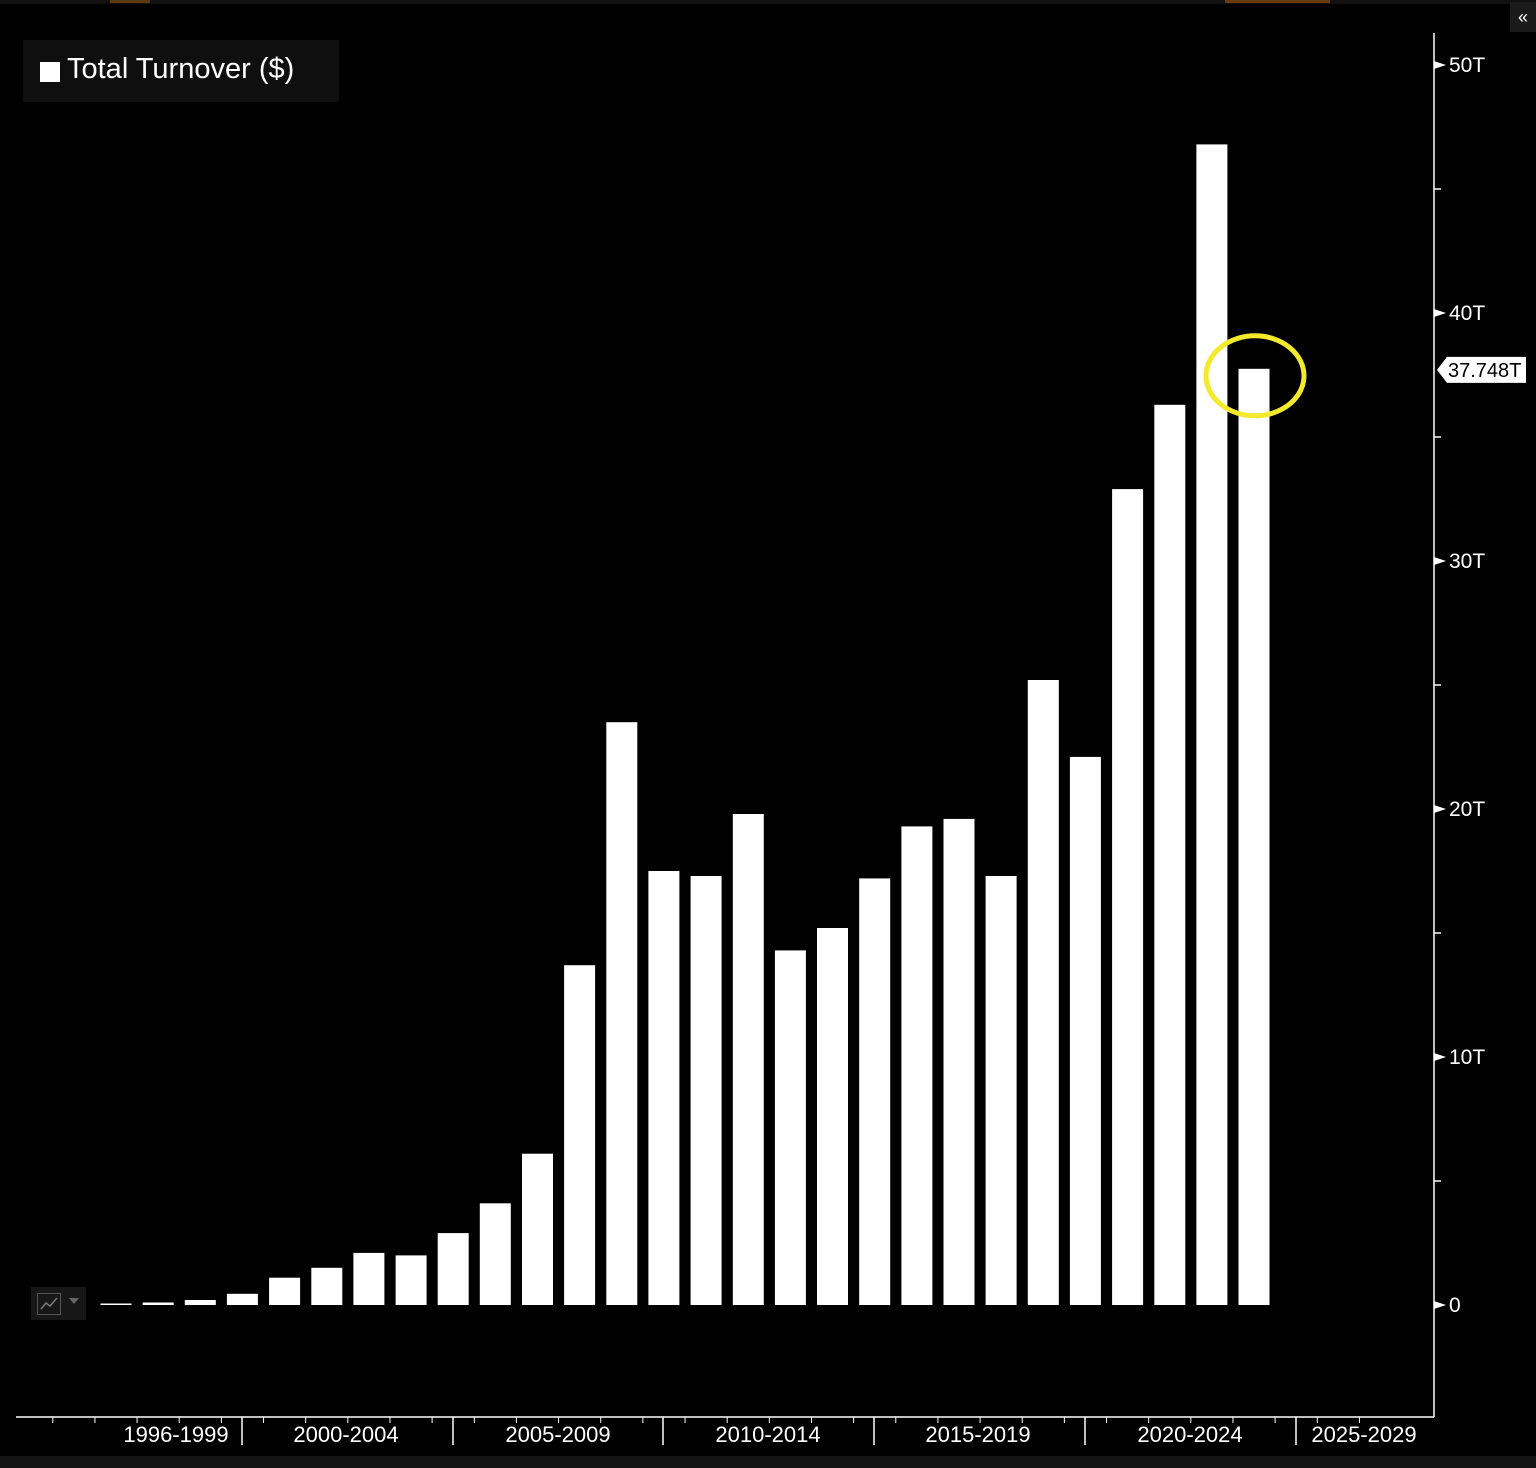 This screenshot has width=1536, height=1468. What do you see at coordinates (832, 1116) in the screenshot?
I see `bar-2014` at bounding box center [832, 1116].